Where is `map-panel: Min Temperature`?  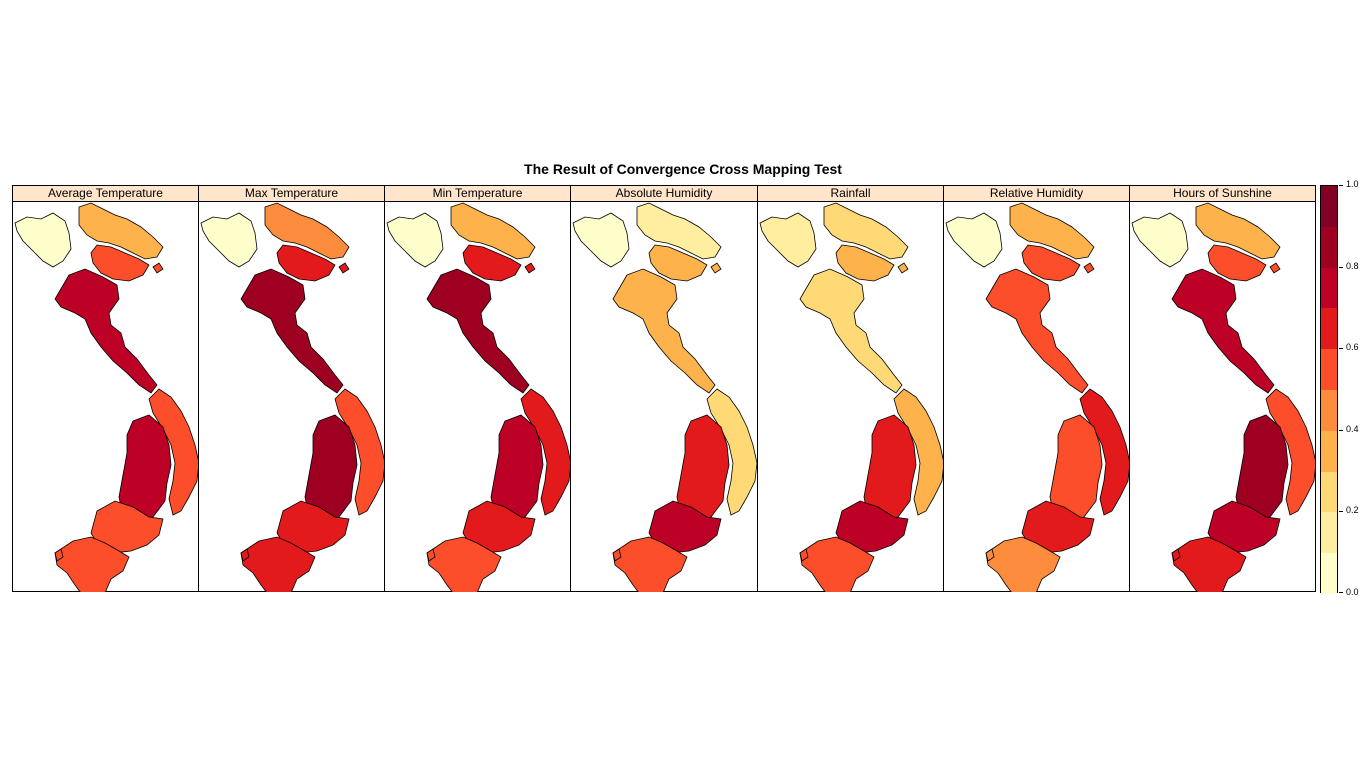
map-panel: Min Temperature is located at coordinates (477, 388).